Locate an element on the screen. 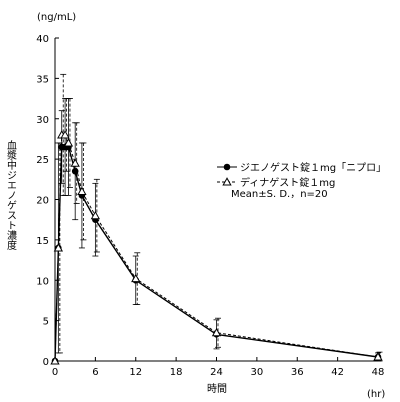  x-tick-label: 30 is located at coordinates (257, 372).